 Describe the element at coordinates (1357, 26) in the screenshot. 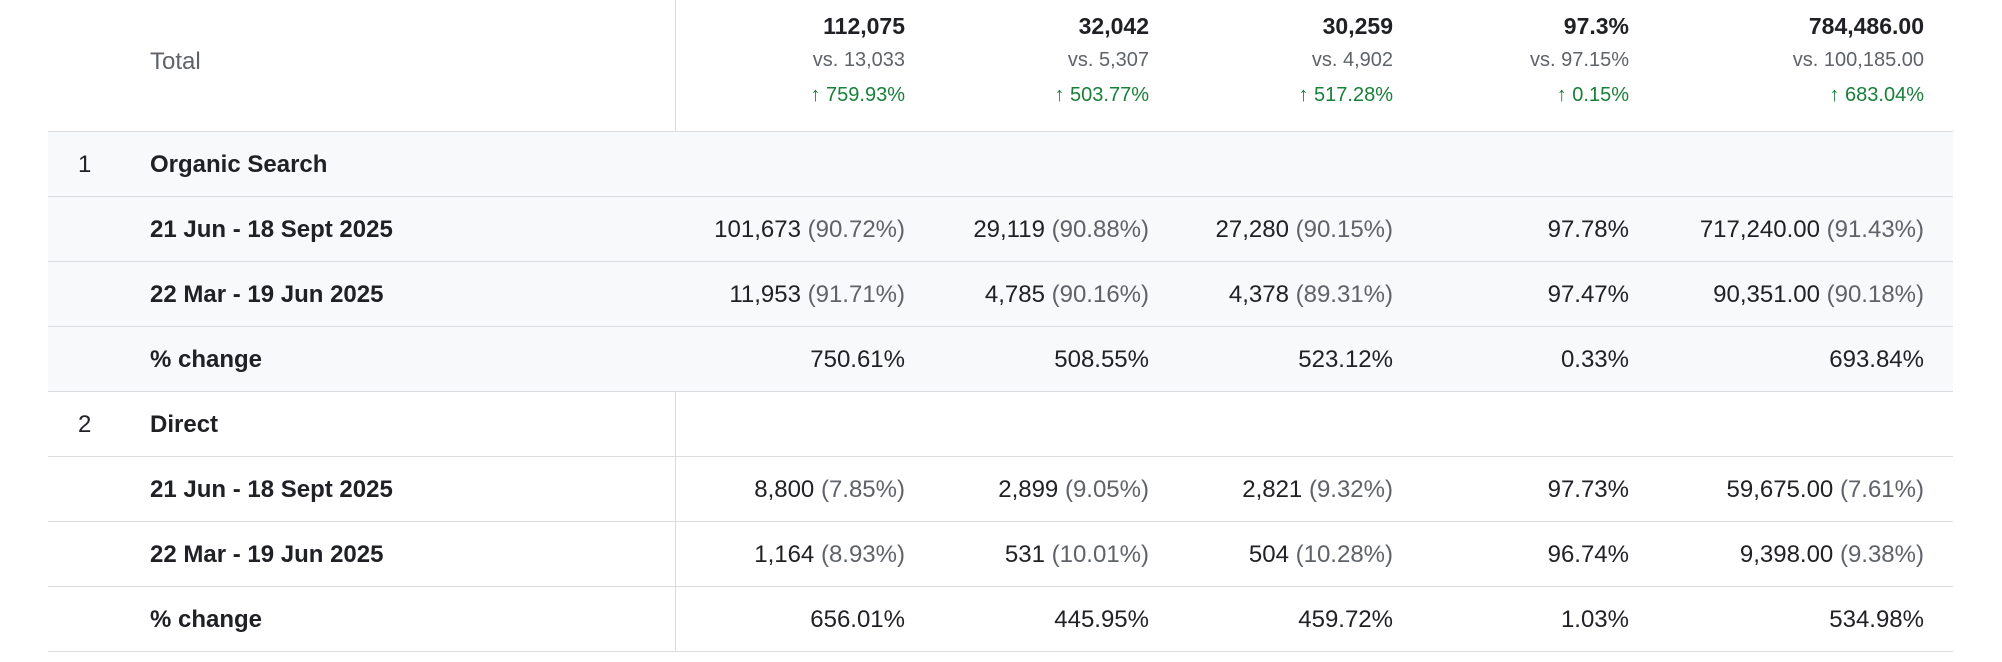

I see `total-value: 30,259` at that location.